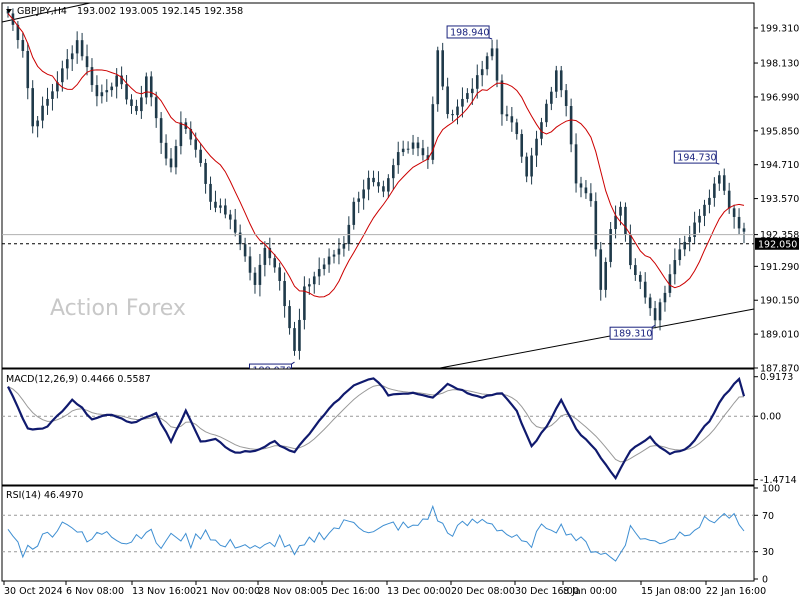 The image size is (800, 600). Describe the element at coordinates (44, 495) in the screenshot. I see `rsi-title: RSI(14) 46.4970` at that location.